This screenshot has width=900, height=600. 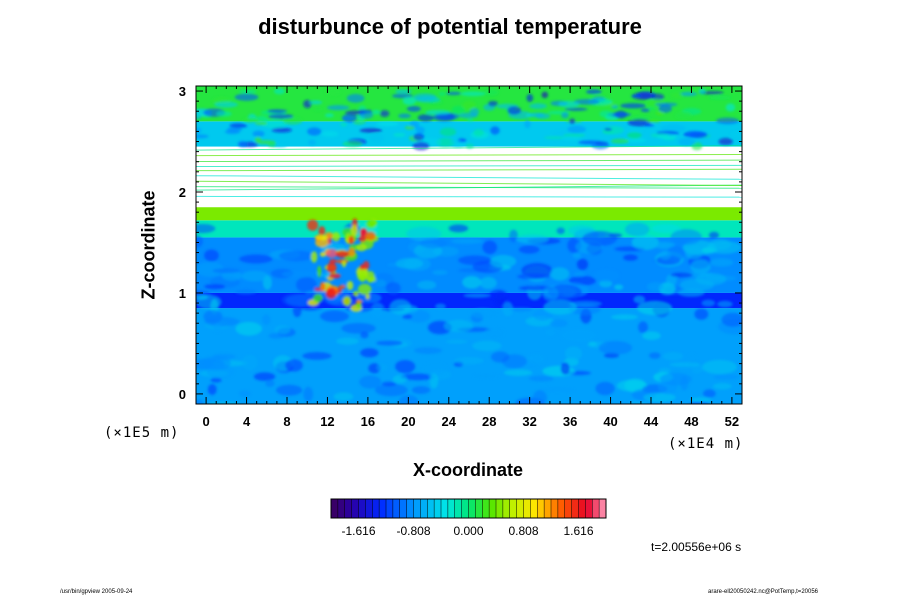 I want to click on heatmap-band, so click(x=469, y=214).